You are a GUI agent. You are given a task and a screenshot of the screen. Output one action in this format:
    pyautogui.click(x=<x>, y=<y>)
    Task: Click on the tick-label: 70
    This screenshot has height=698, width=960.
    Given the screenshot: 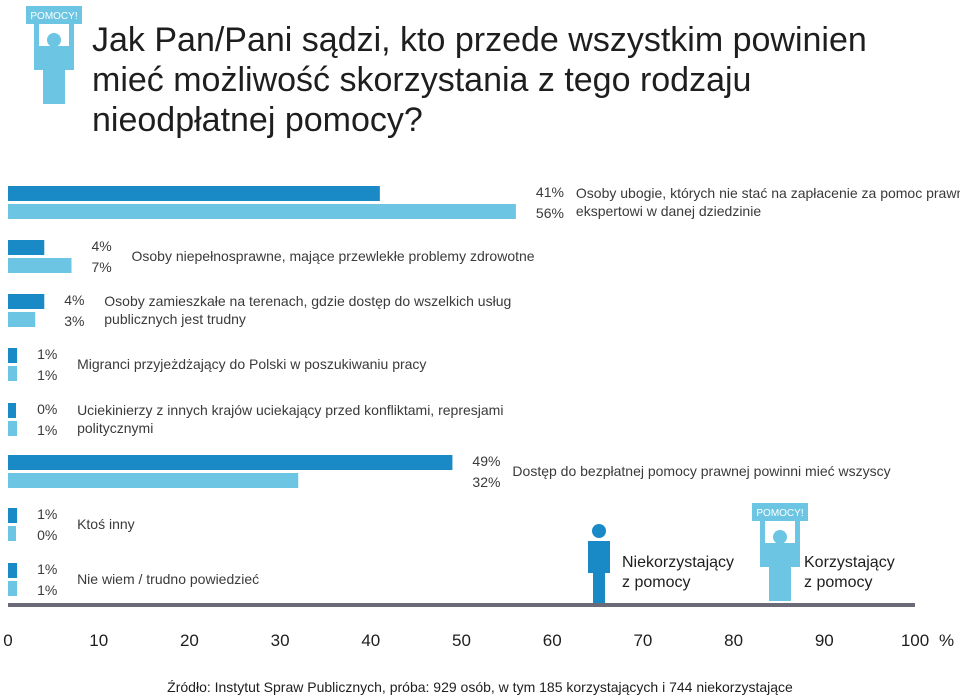 What is the action you would take?
    pyautogui.click(x=642, y=640)
    